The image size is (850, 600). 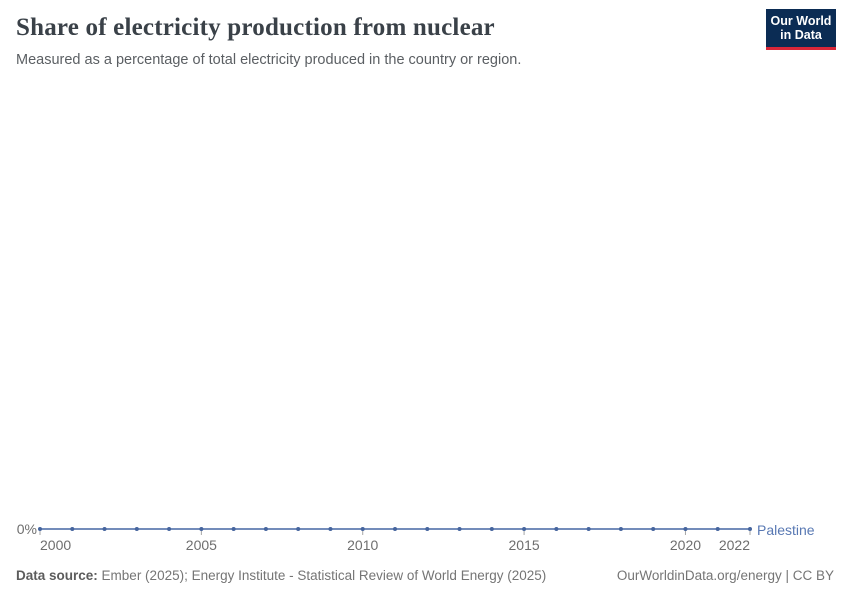 What do you see at coordinates (57, 575) in the screenshot?
I see `data-source-label: Data source:` at bounding box center [57, 575].